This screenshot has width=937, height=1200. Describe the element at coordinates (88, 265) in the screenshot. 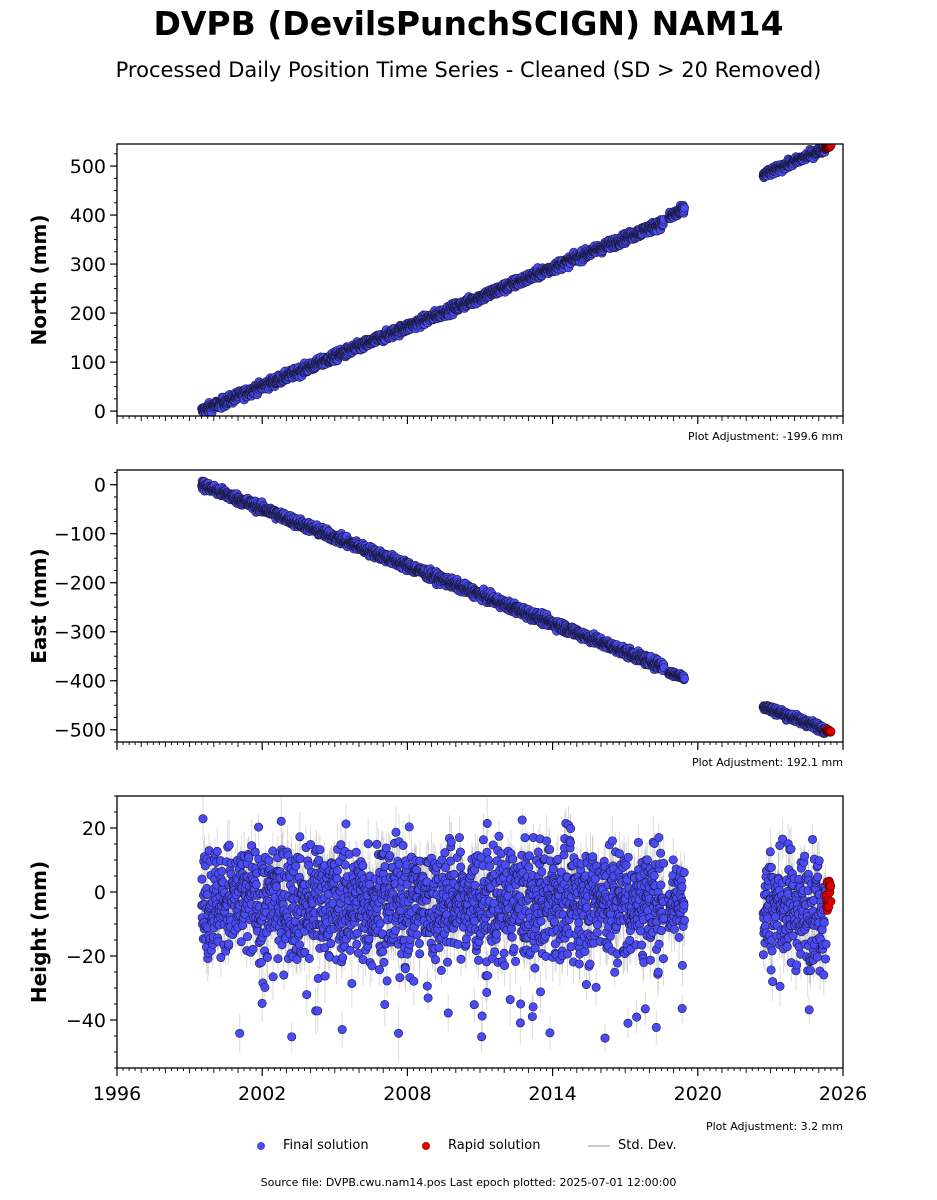

I see `y-tick-label: 300` at that location.